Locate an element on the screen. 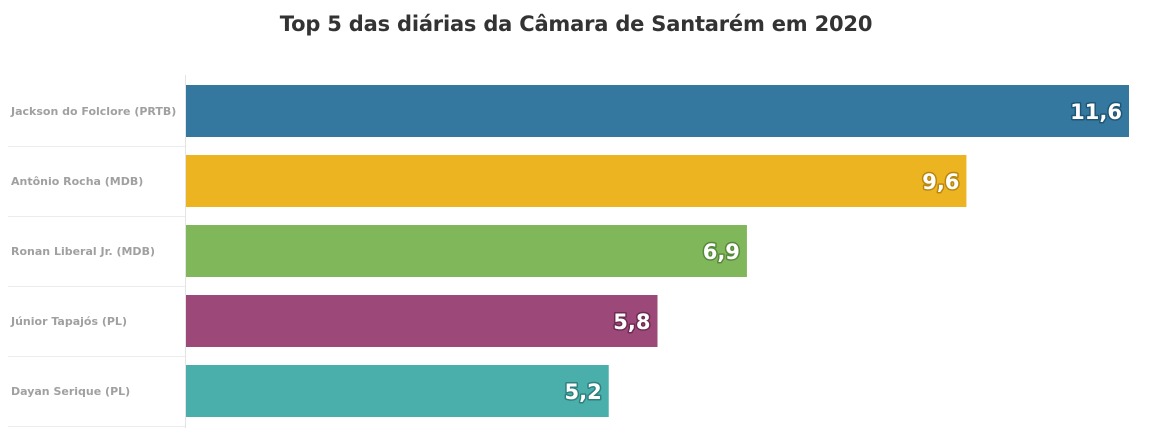  data-label: 5,2 is located at coordinates (583, 392).